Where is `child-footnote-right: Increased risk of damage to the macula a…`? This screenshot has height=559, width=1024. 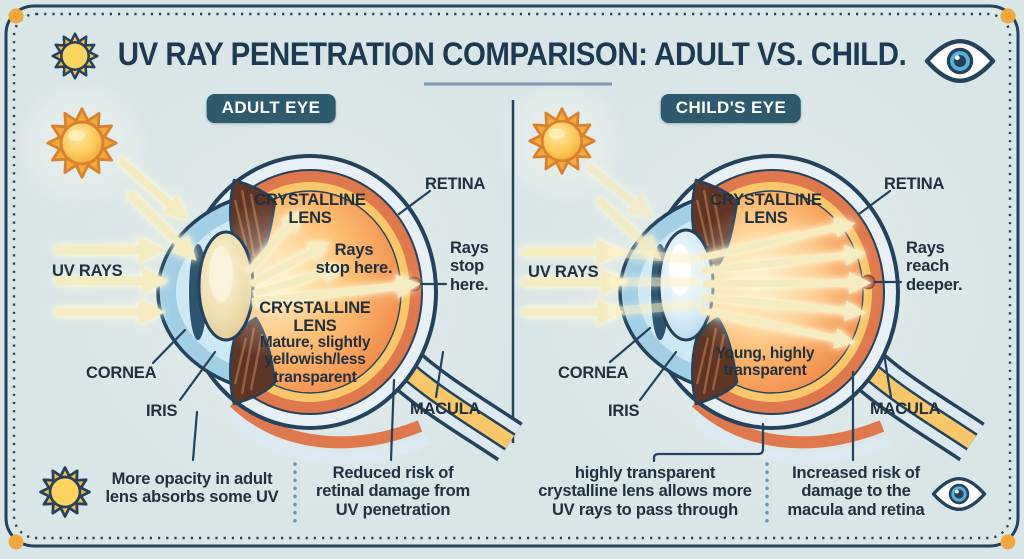
child-footnote-right: Increased risk of damage to the macula a… is located at coordinates (856, 491).